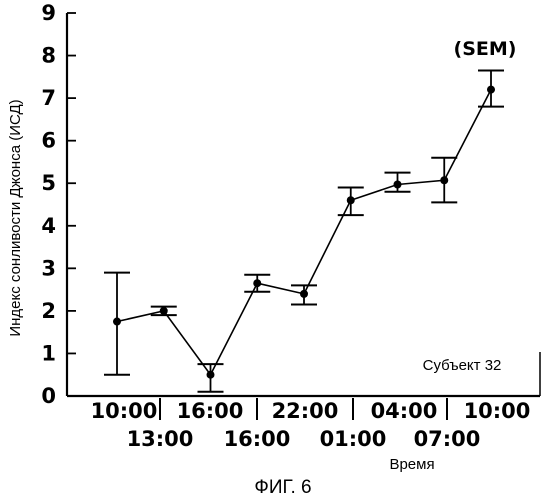  What do you see at coordinates (353, 439) in the screenshot?
I see `x-tick-label-bottom: 01:00` at bounding box center [353, 439].